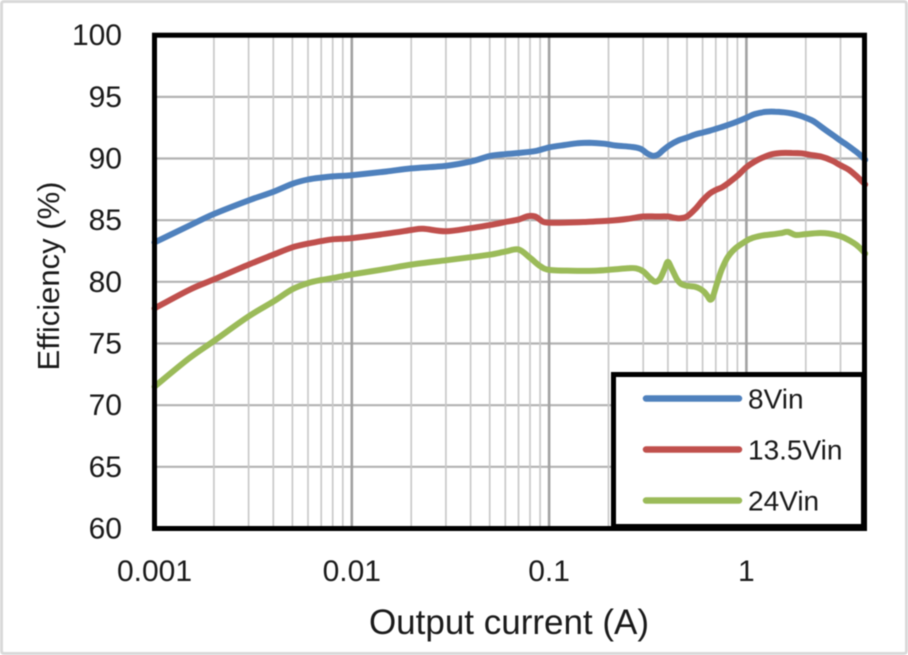 This screenshot has height=655, width=908. I want to click on svg-text: 65, so click(105, 467).